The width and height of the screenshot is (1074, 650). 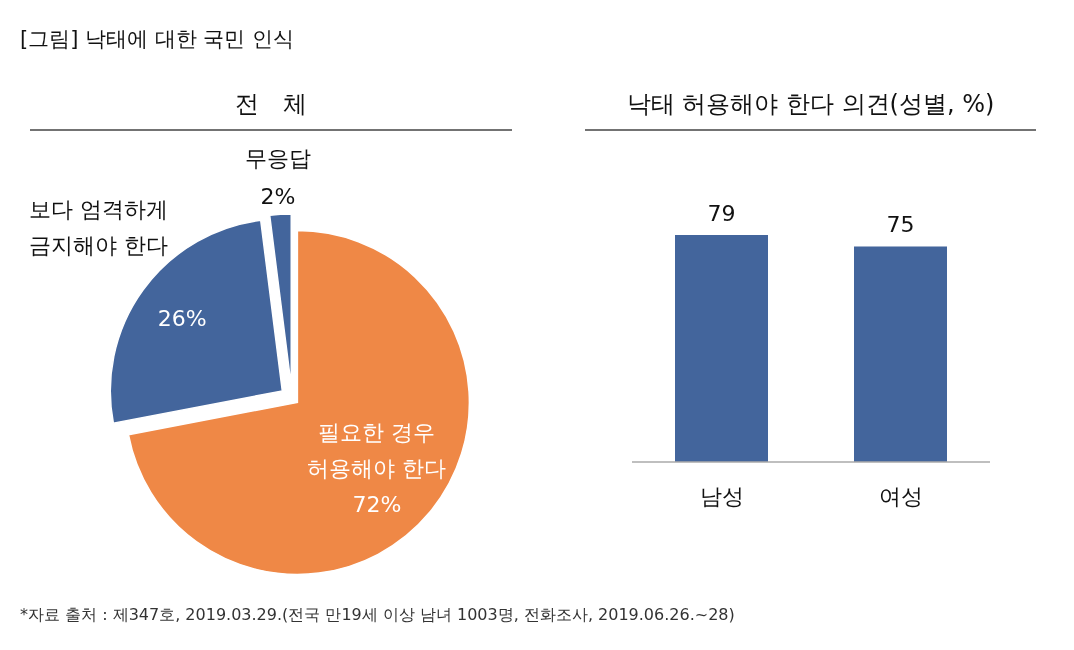 I want to click on x-tick-label: 남성, so click(x=721, y=496).